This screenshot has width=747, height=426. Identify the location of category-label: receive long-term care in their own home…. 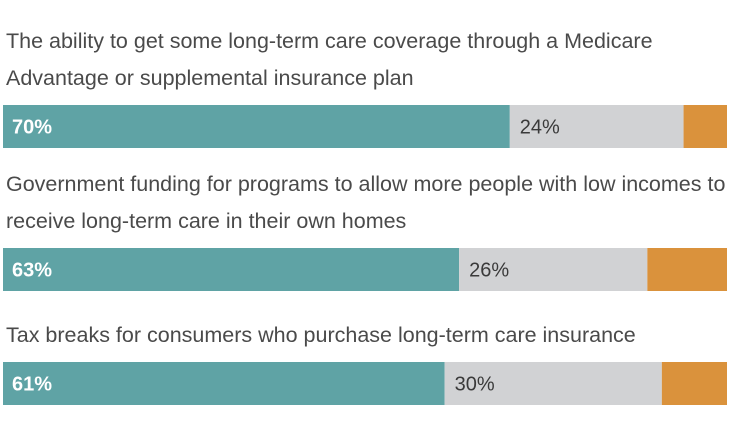
(206, 221).